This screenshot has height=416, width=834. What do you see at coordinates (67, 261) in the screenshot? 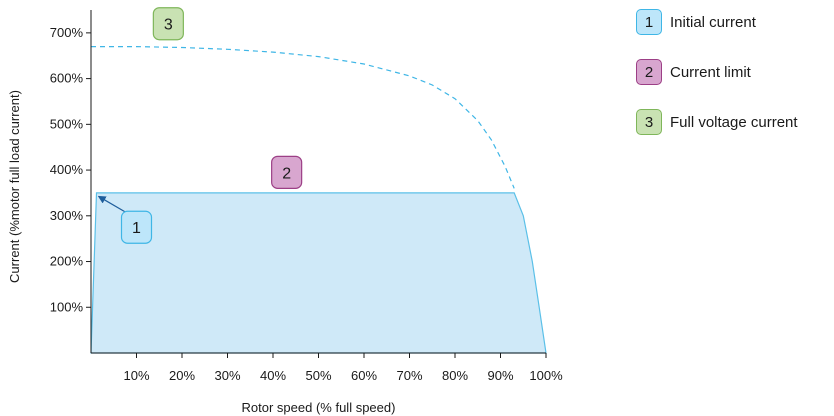
I see `y-tick-label: 200%` at bounding box center [67, 261].